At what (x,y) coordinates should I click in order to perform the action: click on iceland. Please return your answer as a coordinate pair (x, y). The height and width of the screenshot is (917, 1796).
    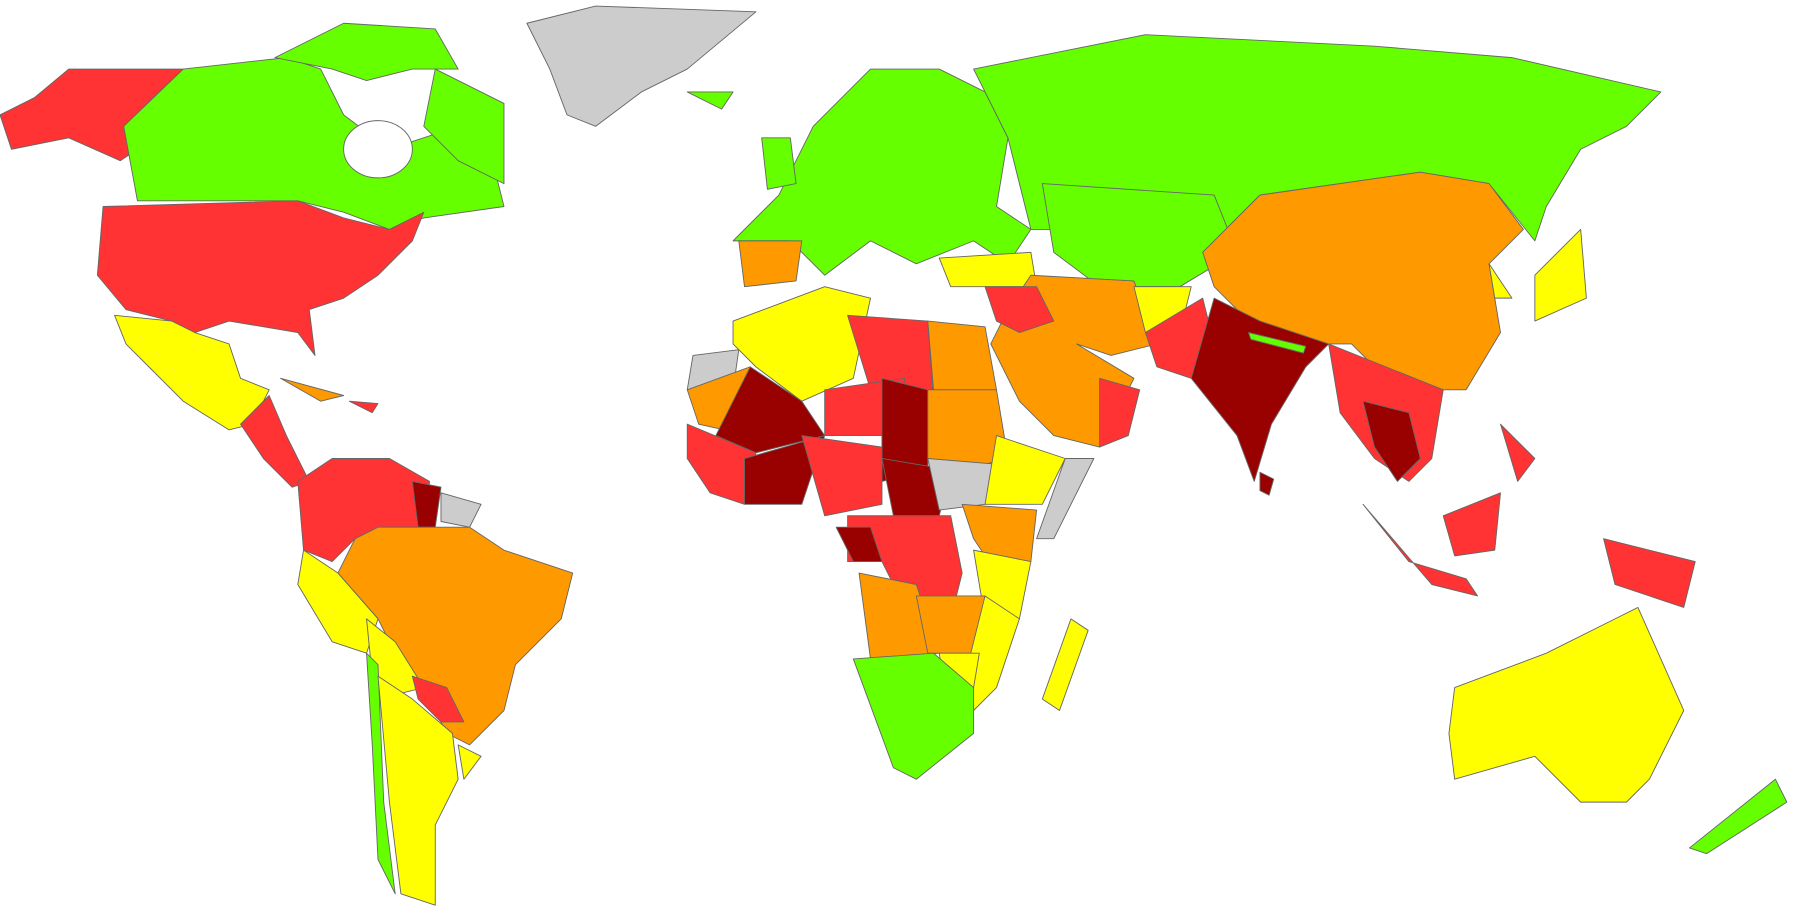
    Looking at the image, I should click on (710, 100).